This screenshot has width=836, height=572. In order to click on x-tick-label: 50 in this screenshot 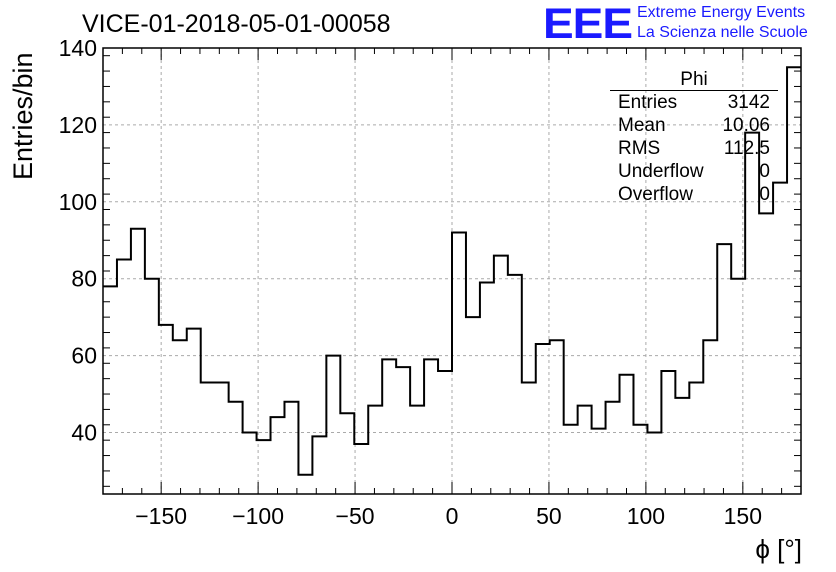, I will do `click(549, 516)`.